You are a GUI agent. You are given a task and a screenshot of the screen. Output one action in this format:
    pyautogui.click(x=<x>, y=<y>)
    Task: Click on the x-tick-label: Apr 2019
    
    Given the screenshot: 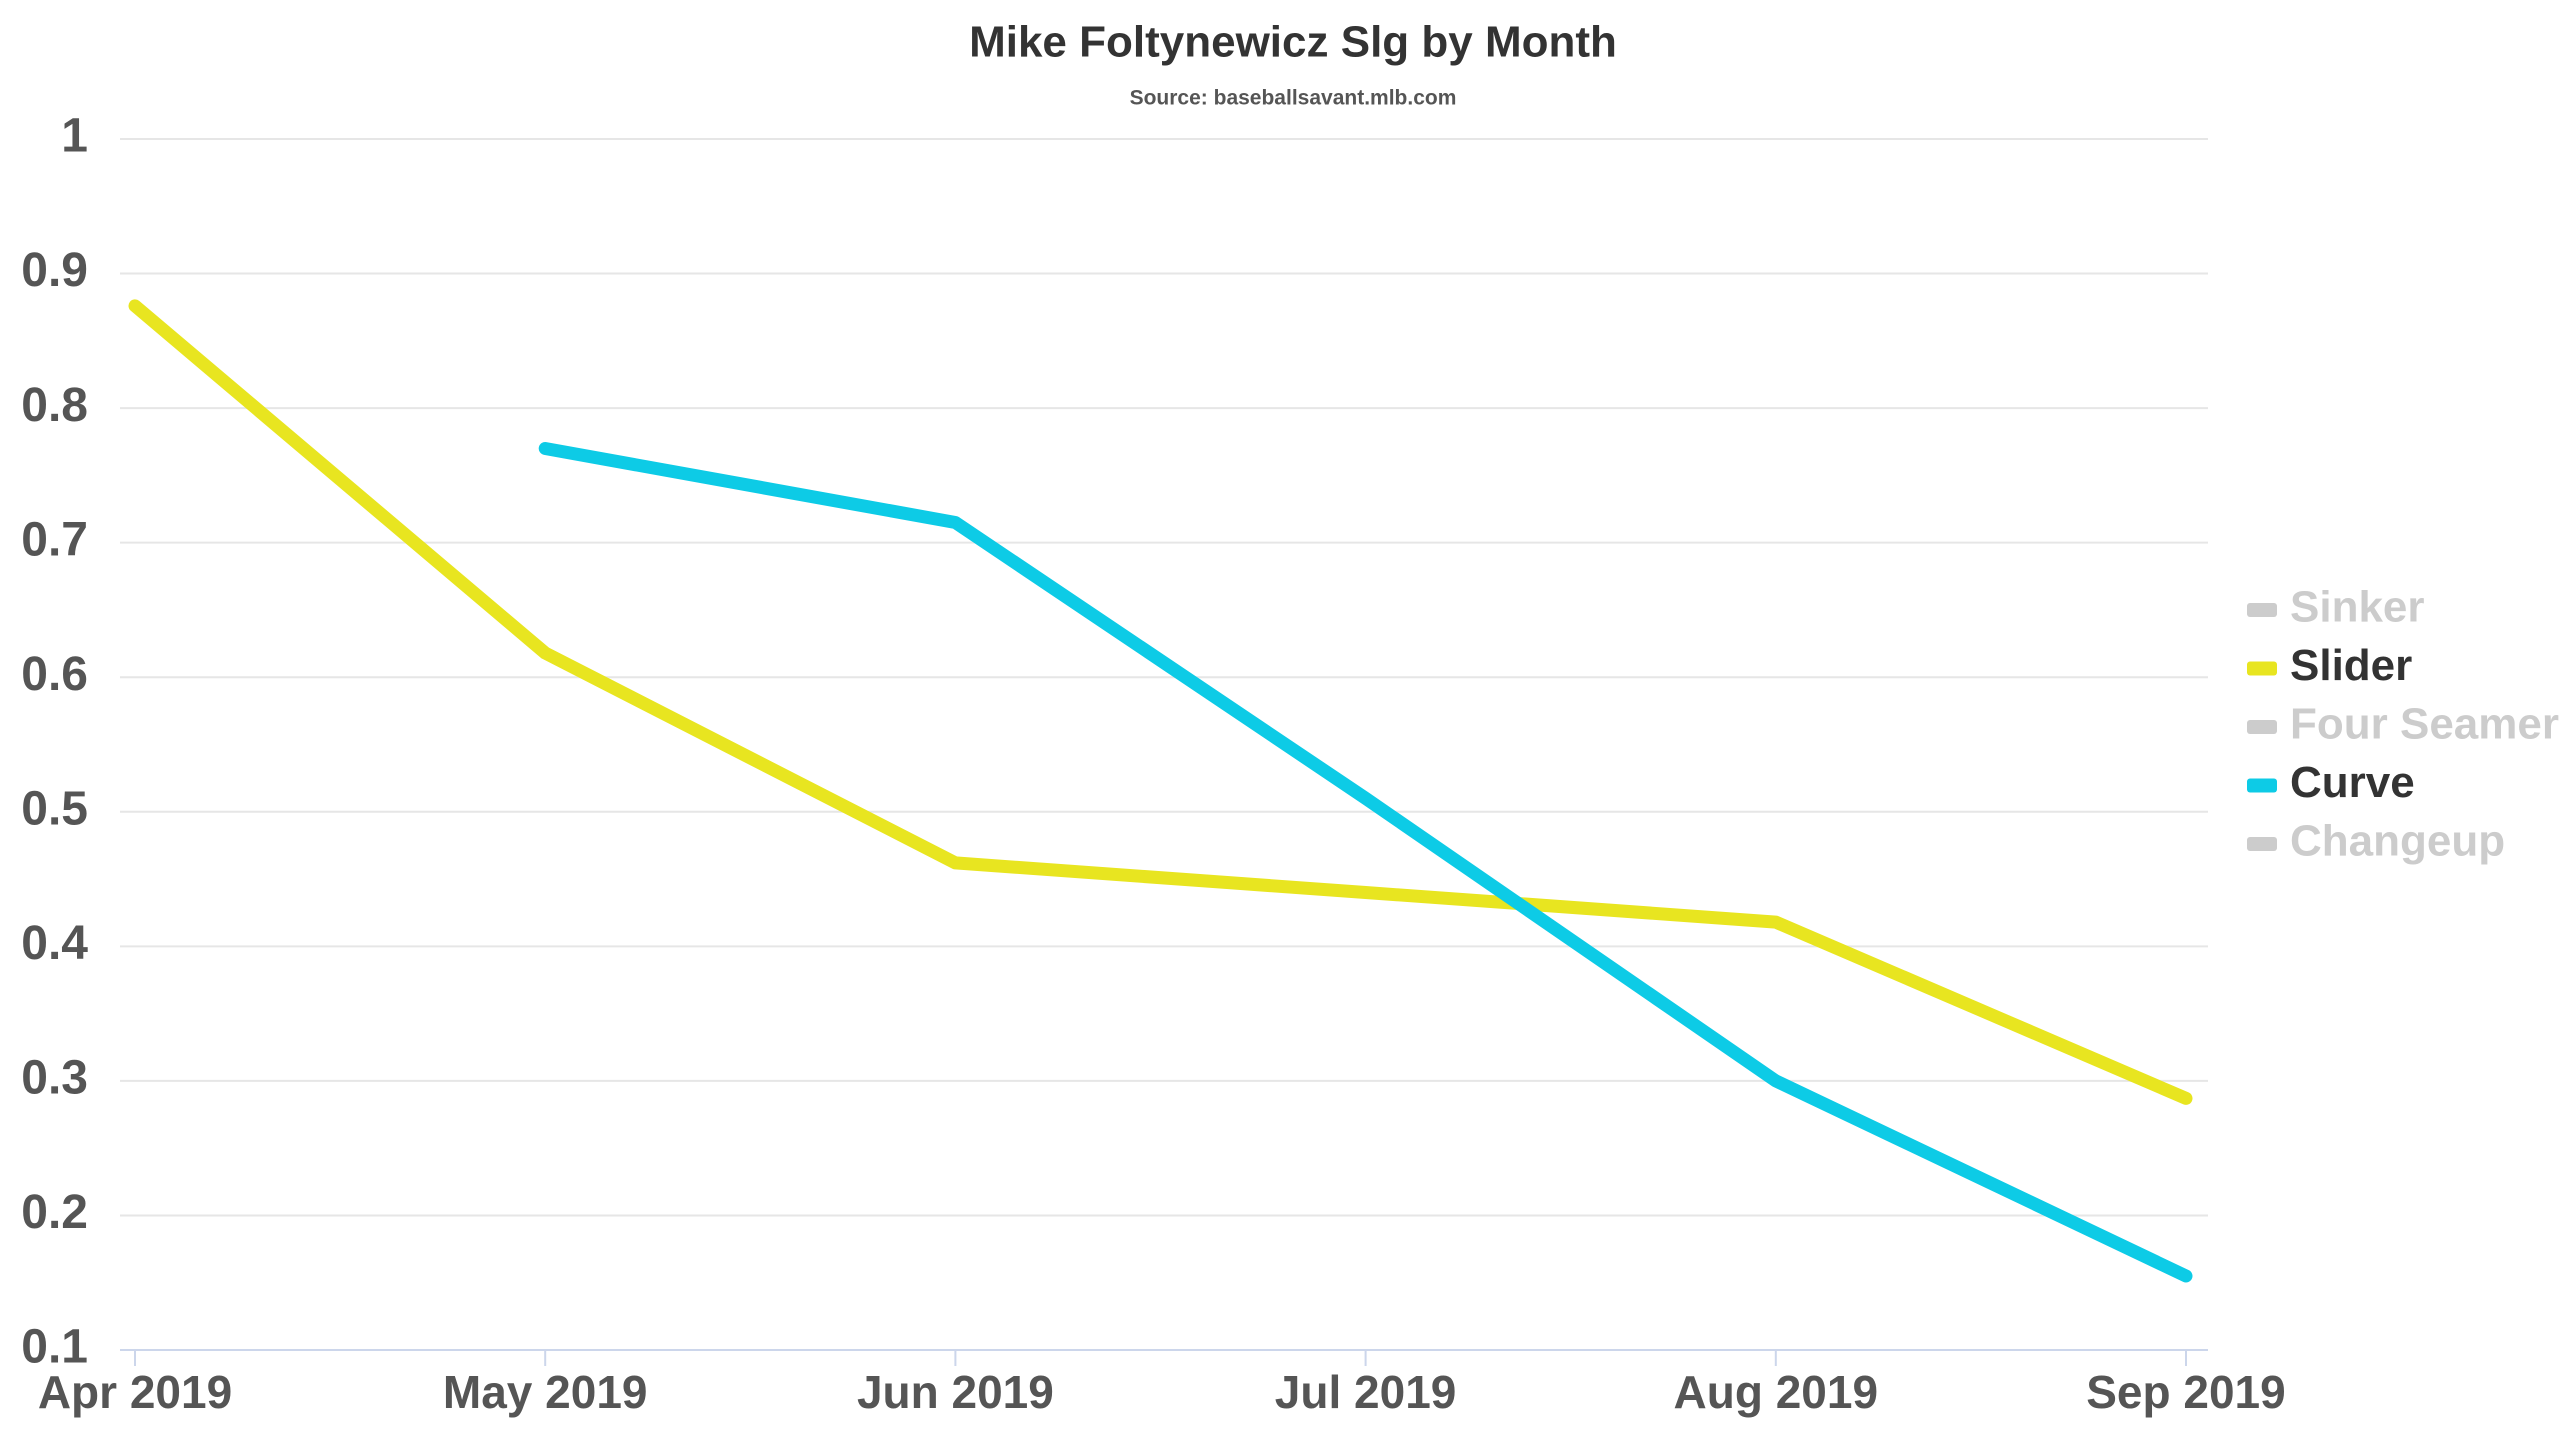 What is the action you would take?
    pyautogui.click(x=135, y=1392)
    